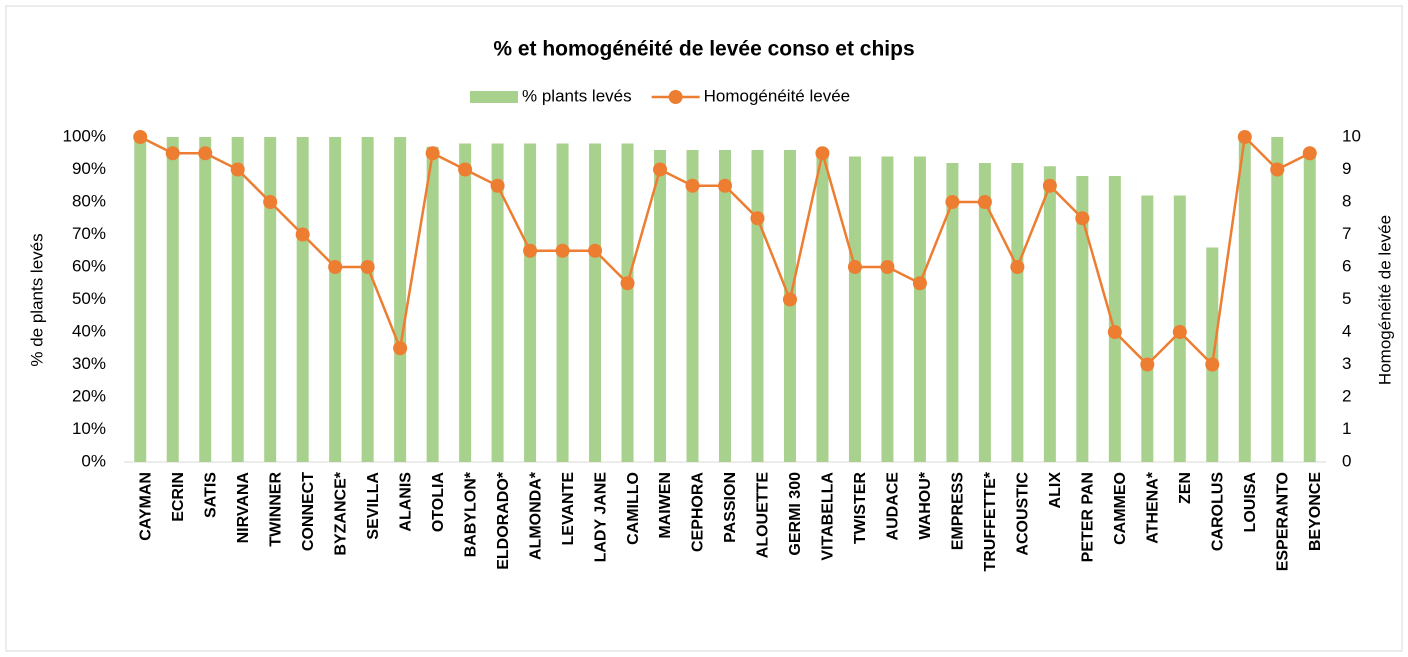 The width and height of the screenshot is (1408, 657). Describe the element at coordinates (1346, 200) in the screenshot. I see `y2-tick-label: 8` at that location.